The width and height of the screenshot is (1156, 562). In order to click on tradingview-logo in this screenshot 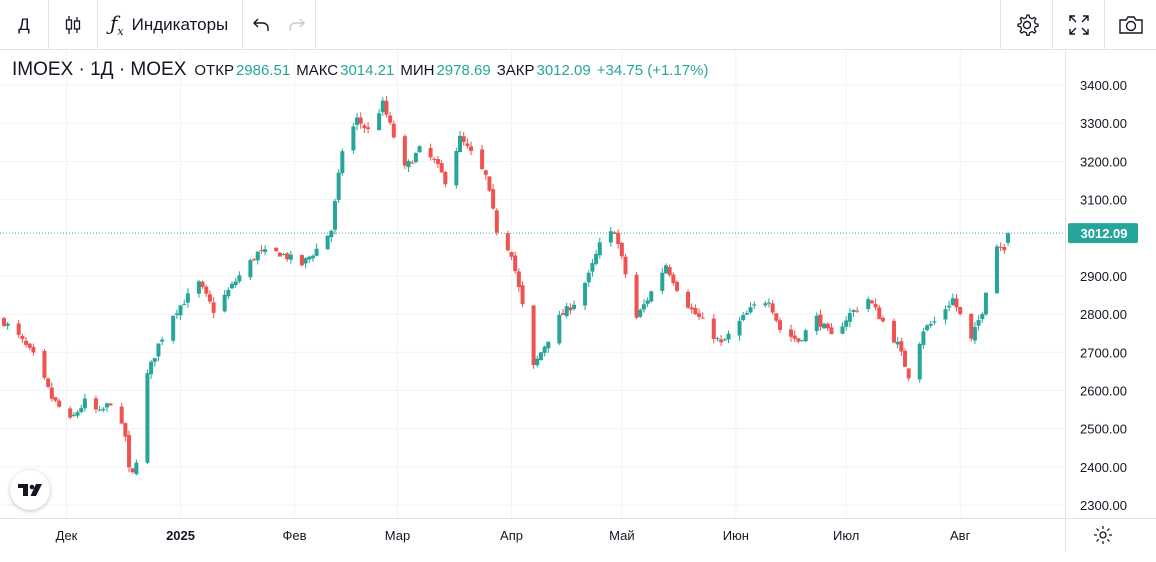, I will do `click(30, 490)`.